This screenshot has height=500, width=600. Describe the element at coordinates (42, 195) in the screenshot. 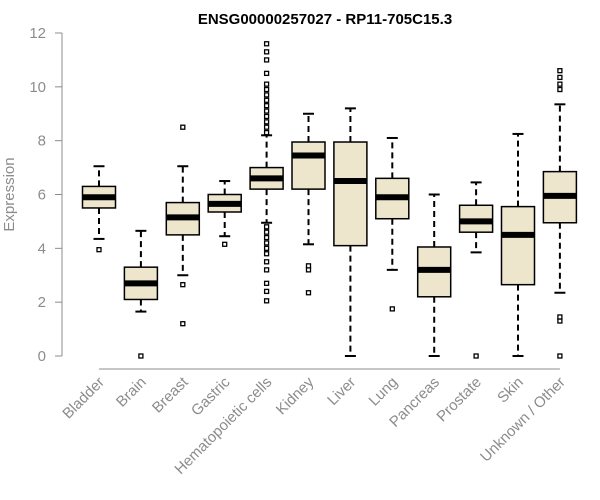

I see `y-tick-label: 6` at that location.